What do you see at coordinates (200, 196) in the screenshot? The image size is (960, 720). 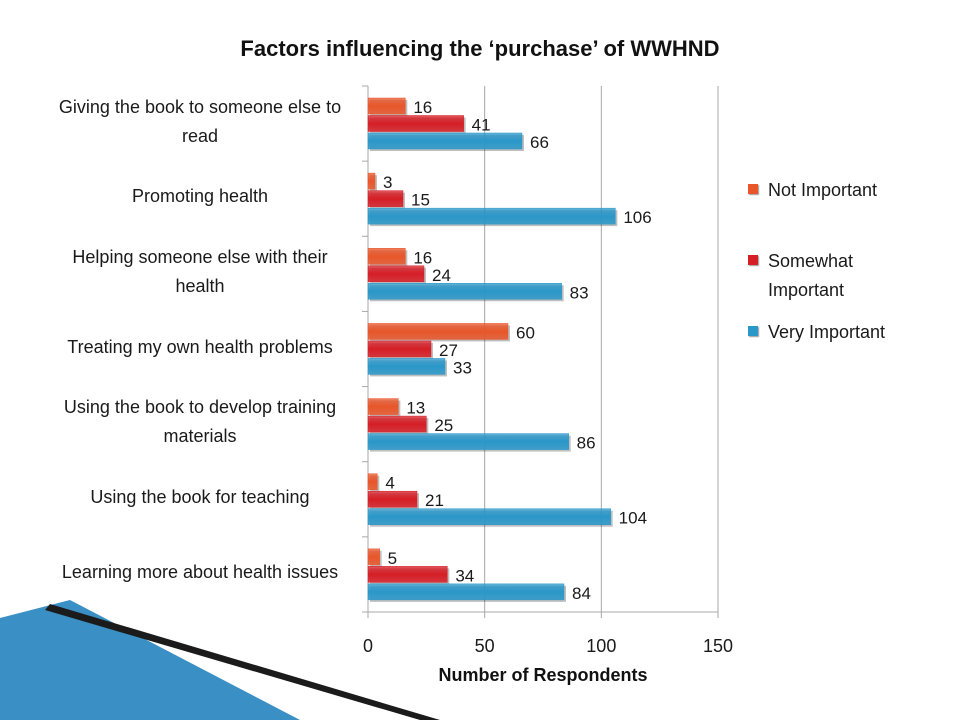 I see `category-label: Promoting health` at bounding box center [200, 196].